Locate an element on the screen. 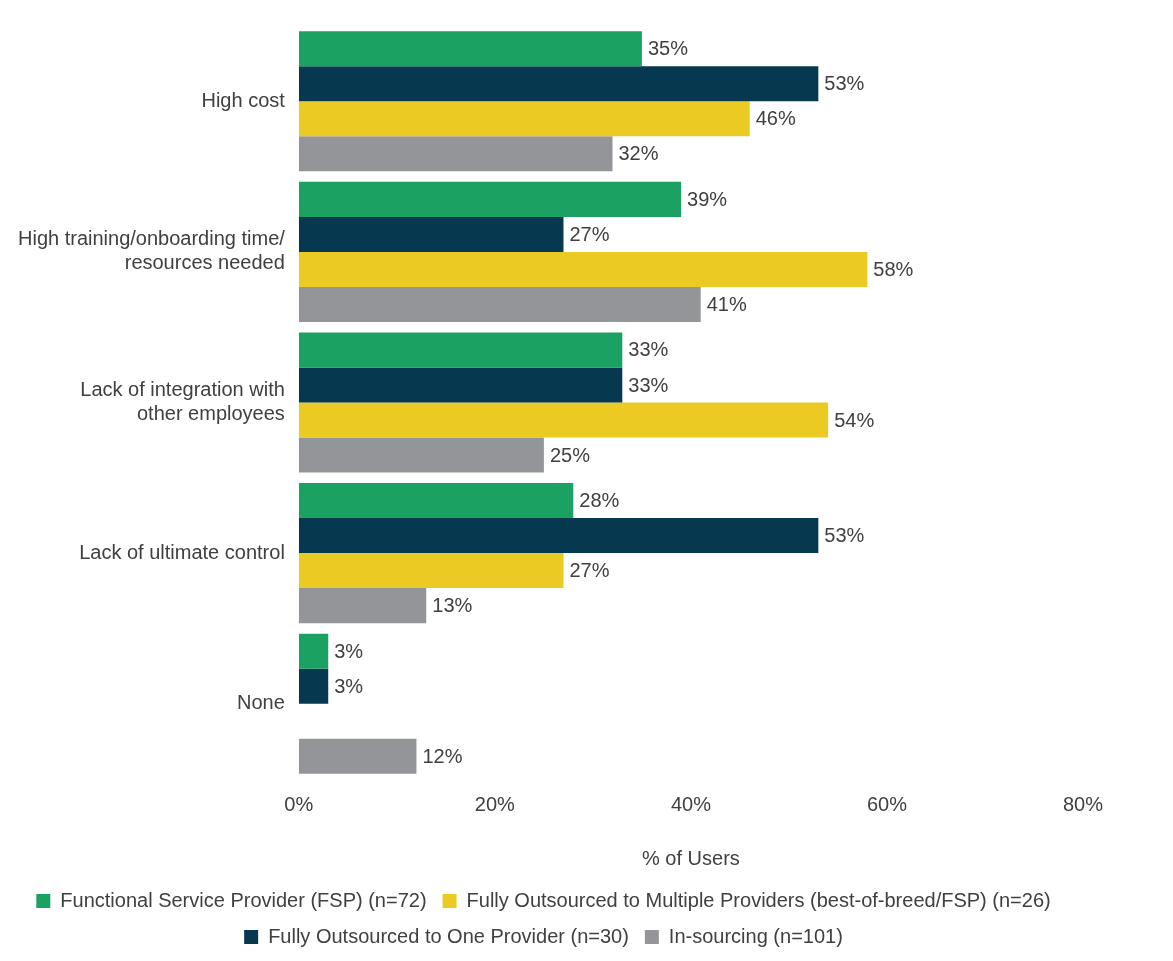 The width and height of the screenshot is (1173, 961). data-label: 13% is located at coordinates (452, 605).